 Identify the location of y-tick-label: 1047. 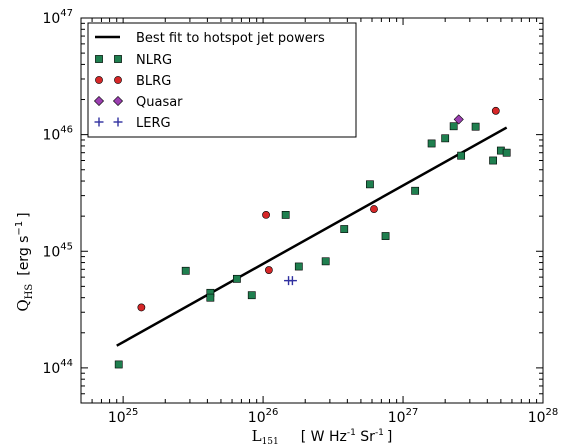
(57, 17).